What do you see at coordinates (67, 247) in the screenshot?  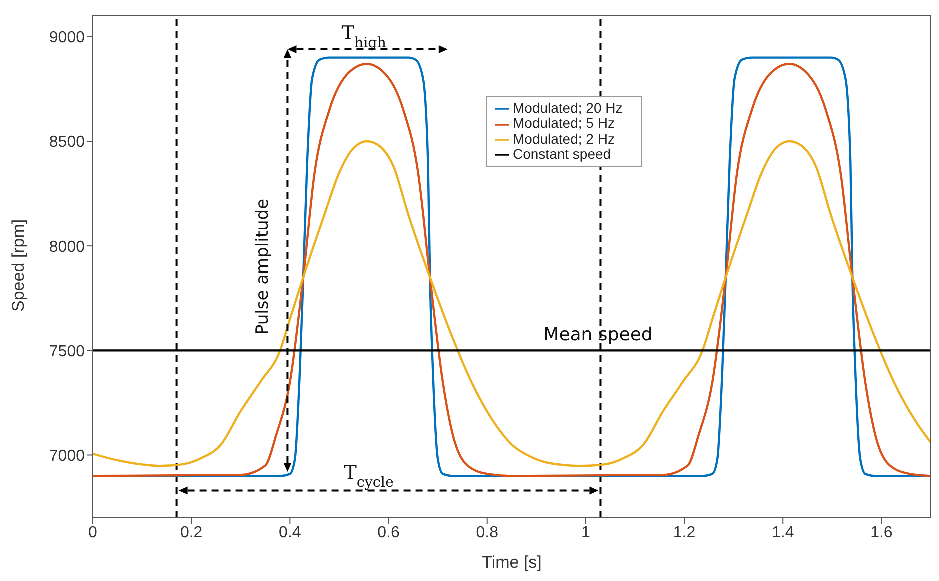 I see `y-tick-label: 8000` at bounding box center [67, 247].